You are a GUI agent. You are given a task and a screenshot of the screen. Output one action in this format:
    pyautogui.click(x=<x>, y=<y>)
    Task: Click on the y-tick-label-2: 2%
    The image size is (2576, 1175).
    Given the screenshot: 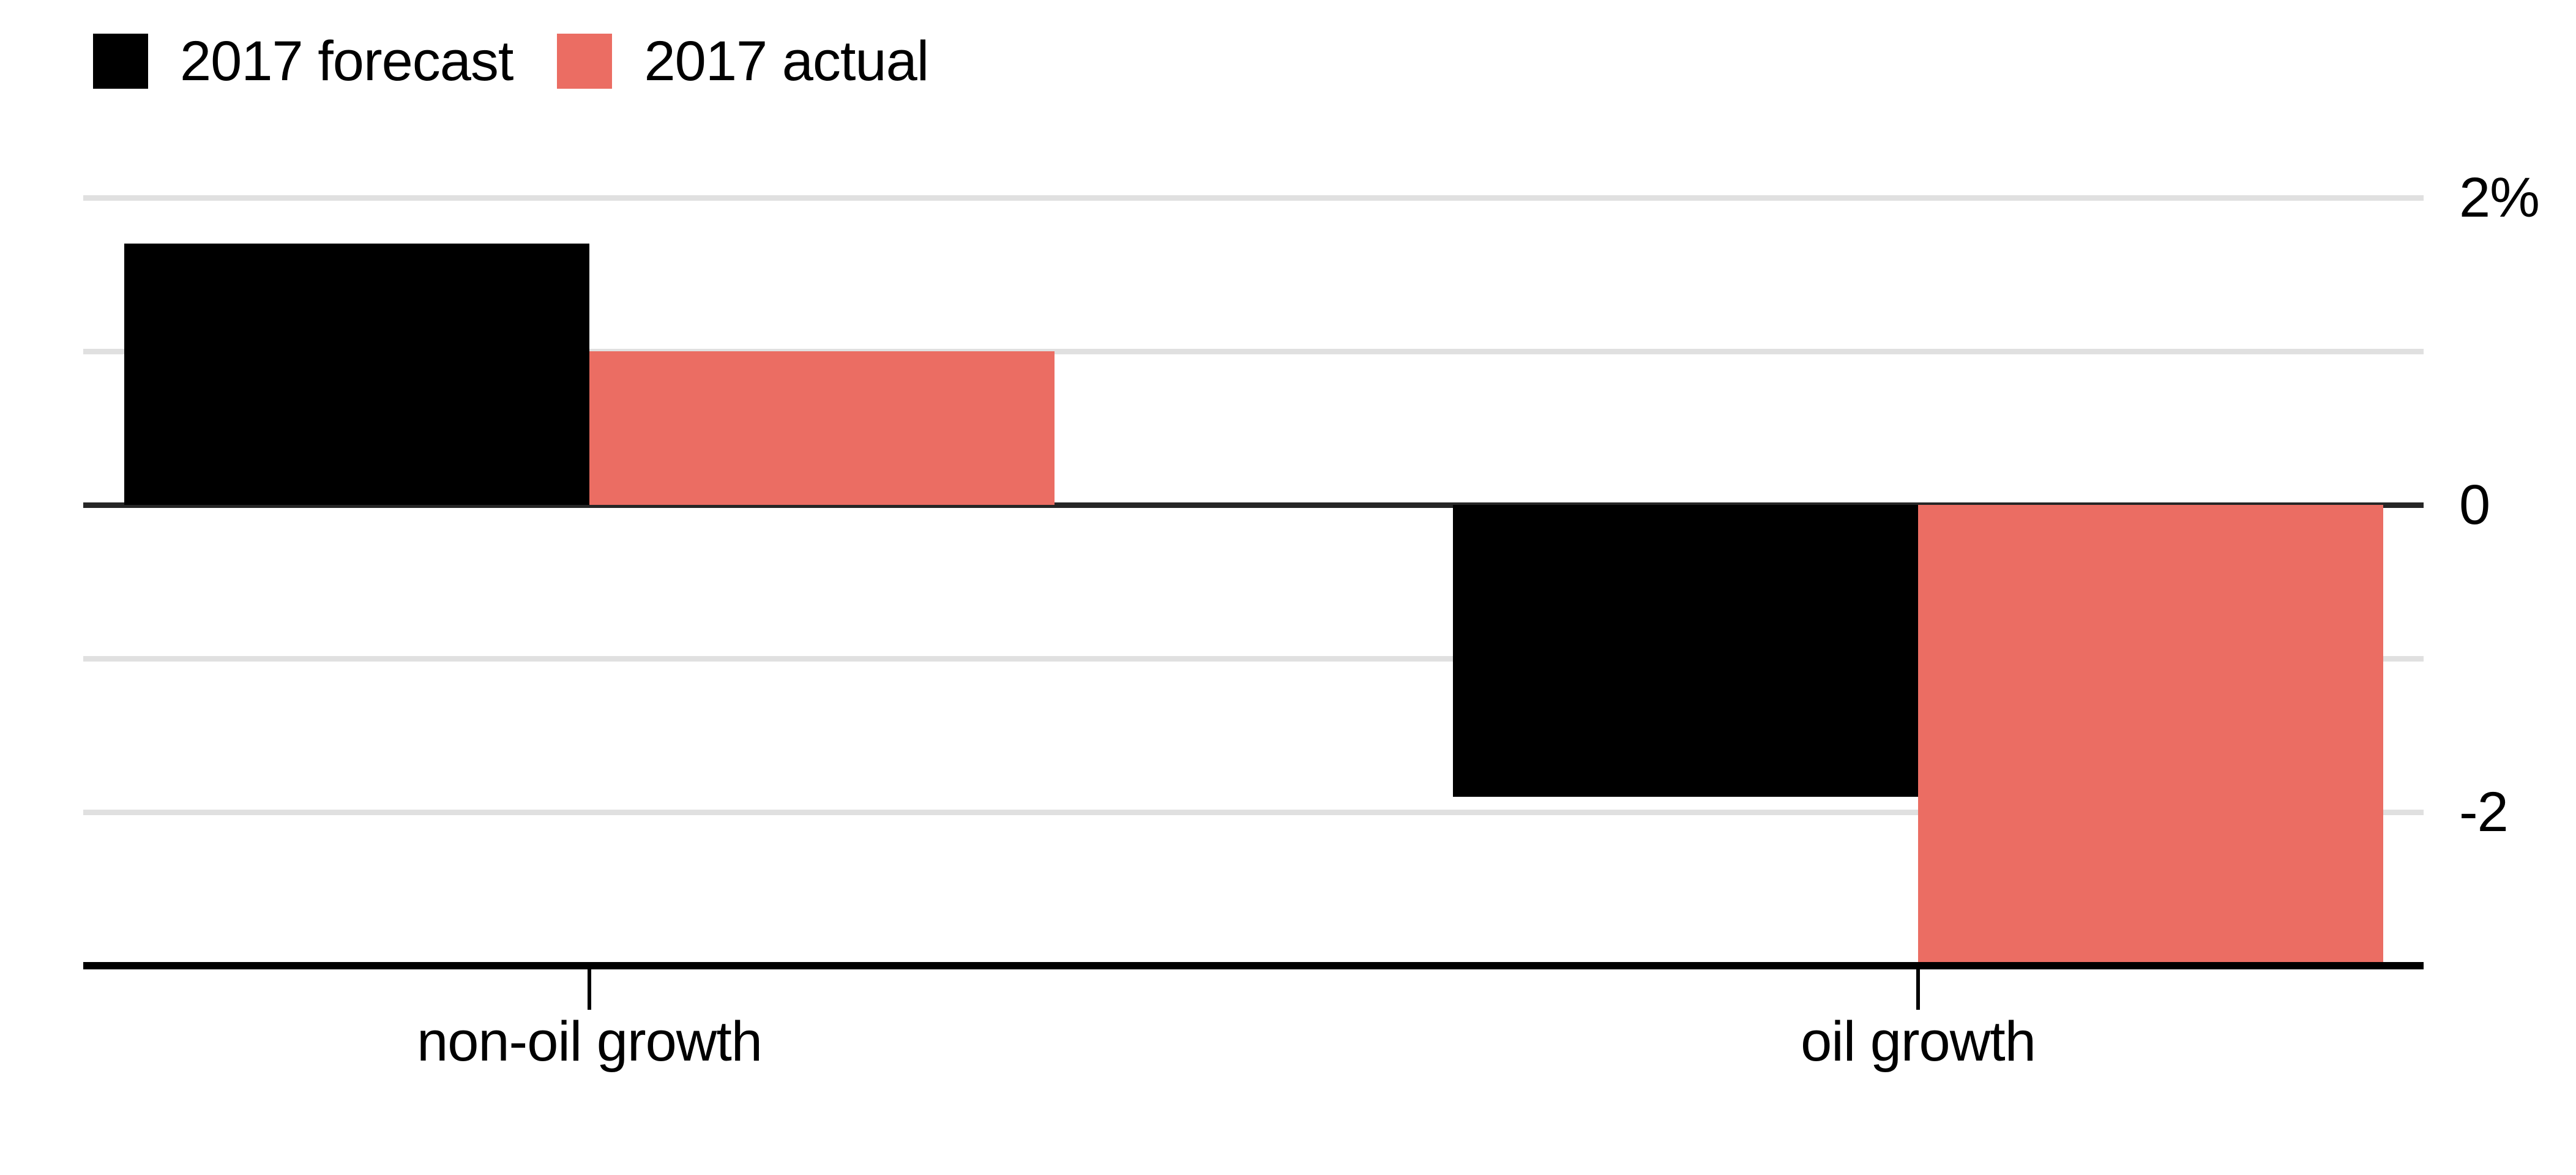 What is the action you would take?
    pyautogui.click(x=2499, y=197)
    